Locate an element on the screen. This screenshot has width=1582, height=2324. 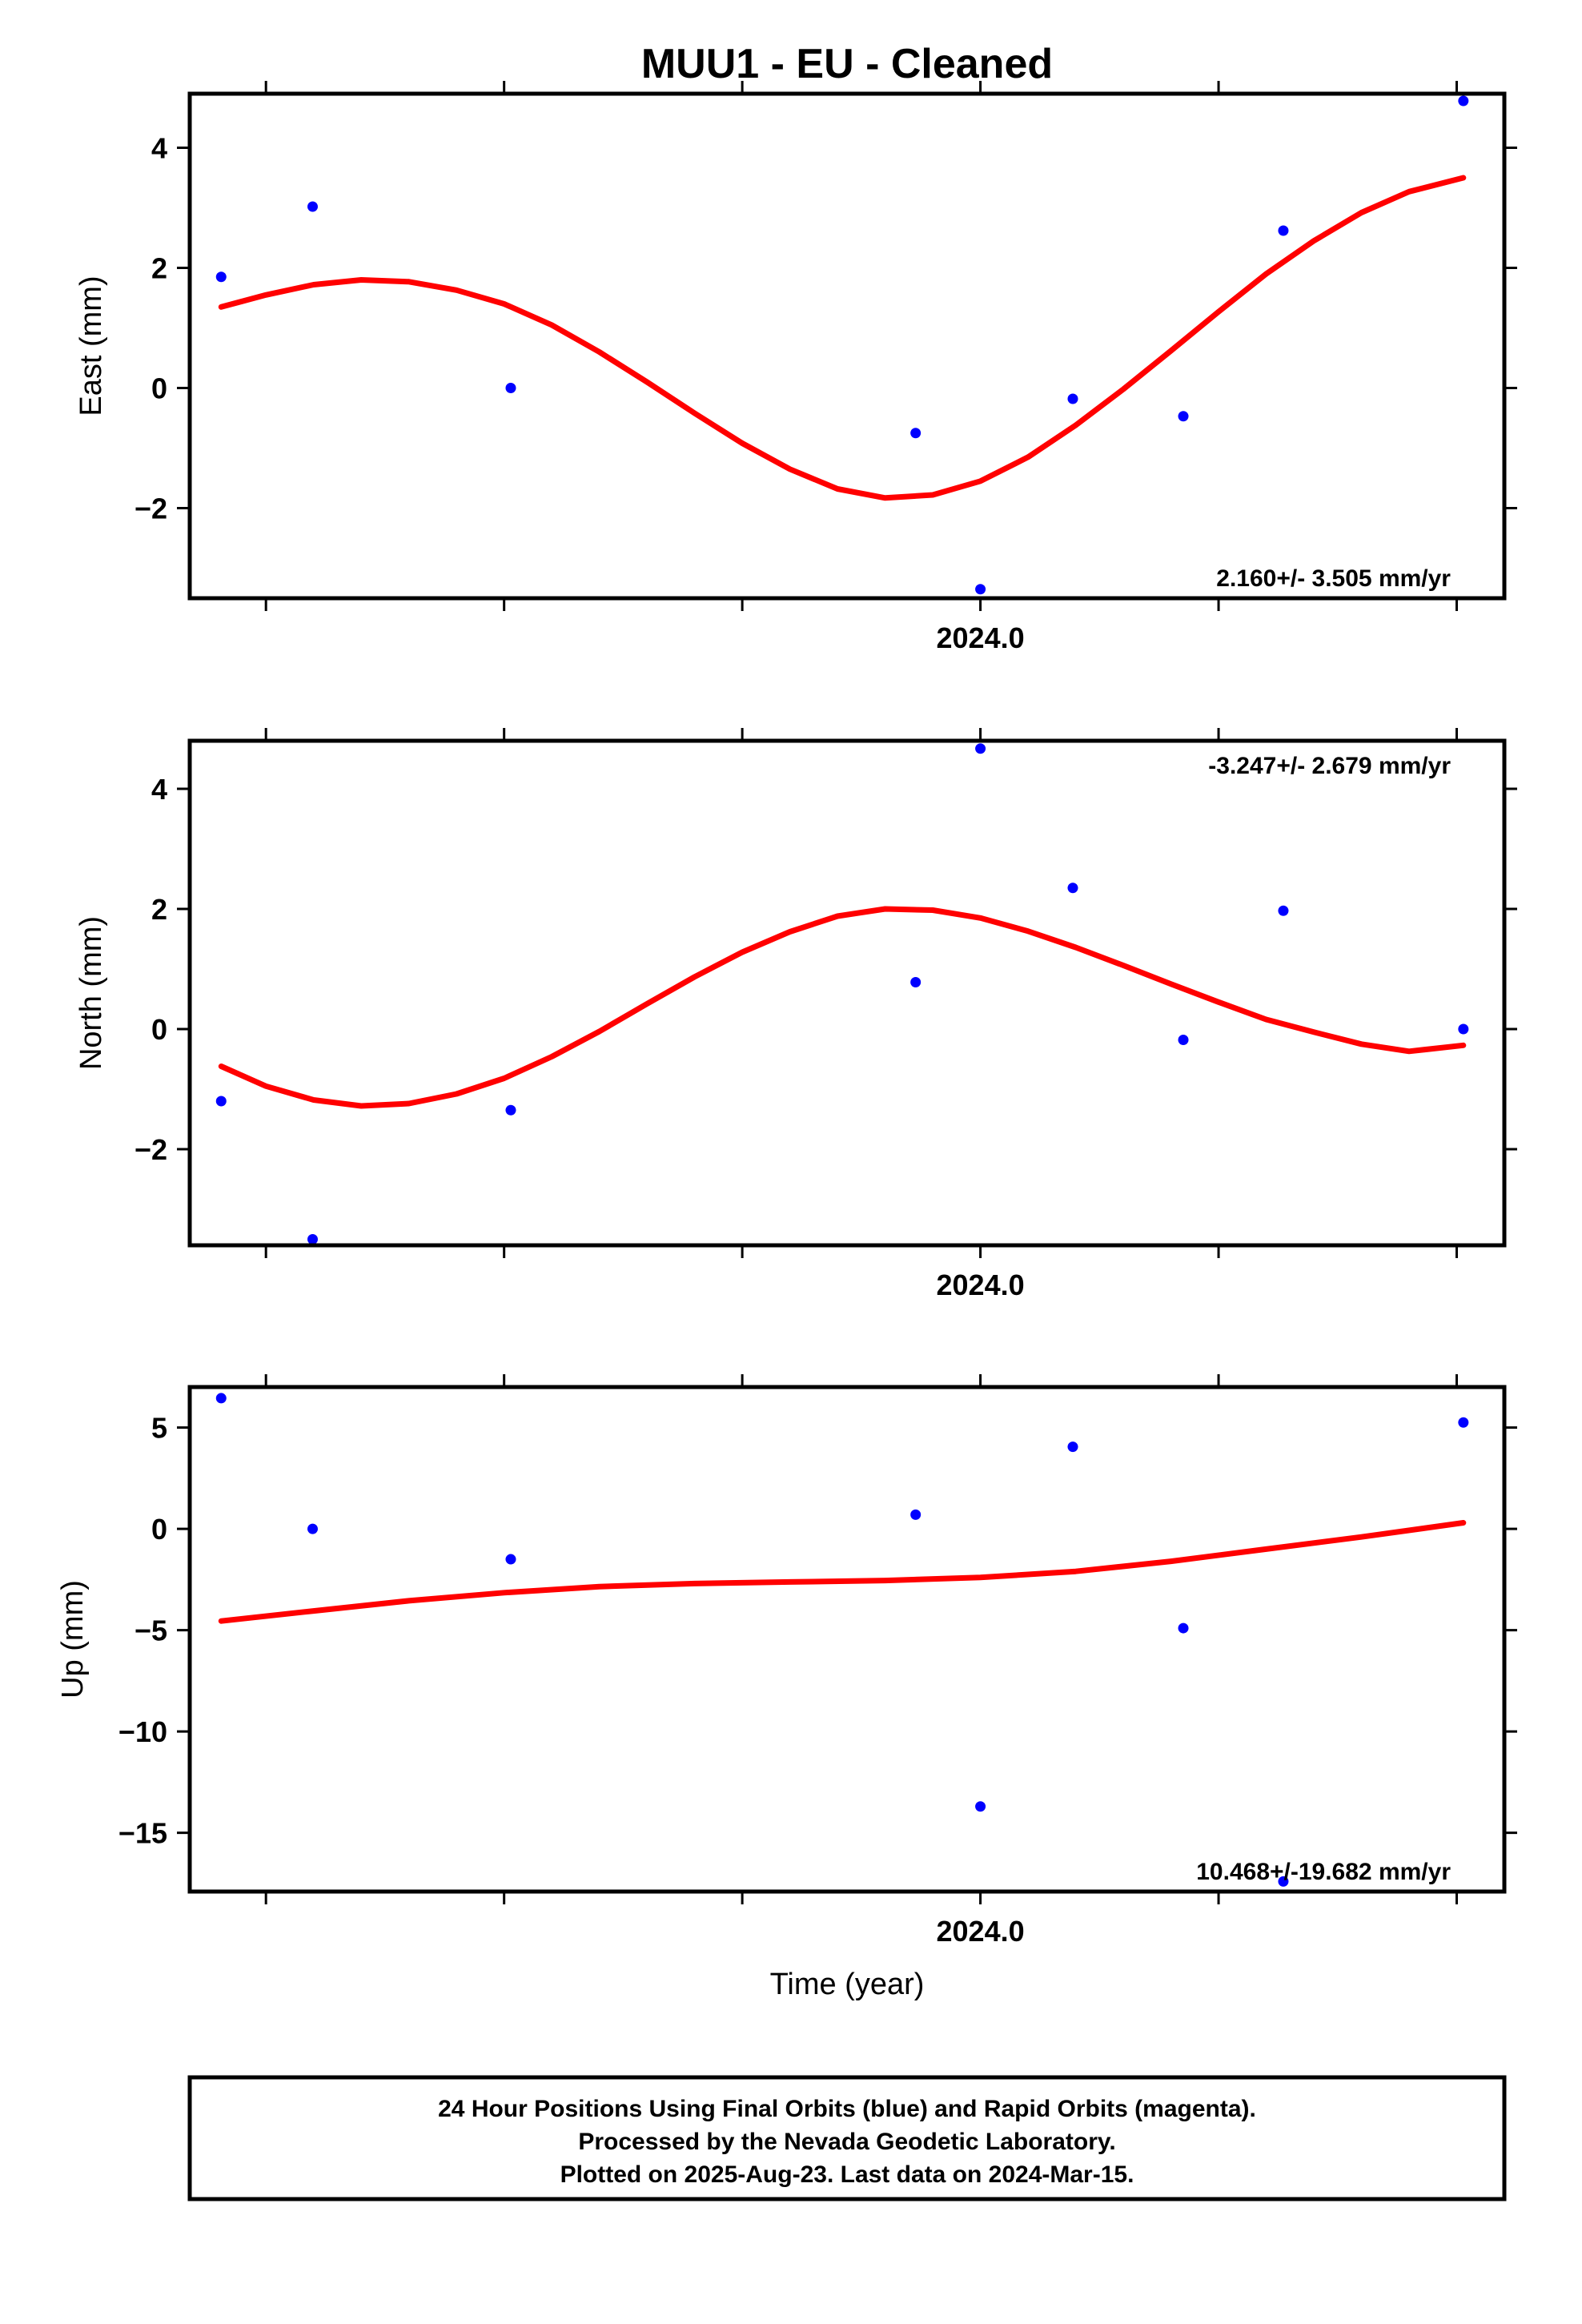
footer-frame is located at coordinates (847, 2138).